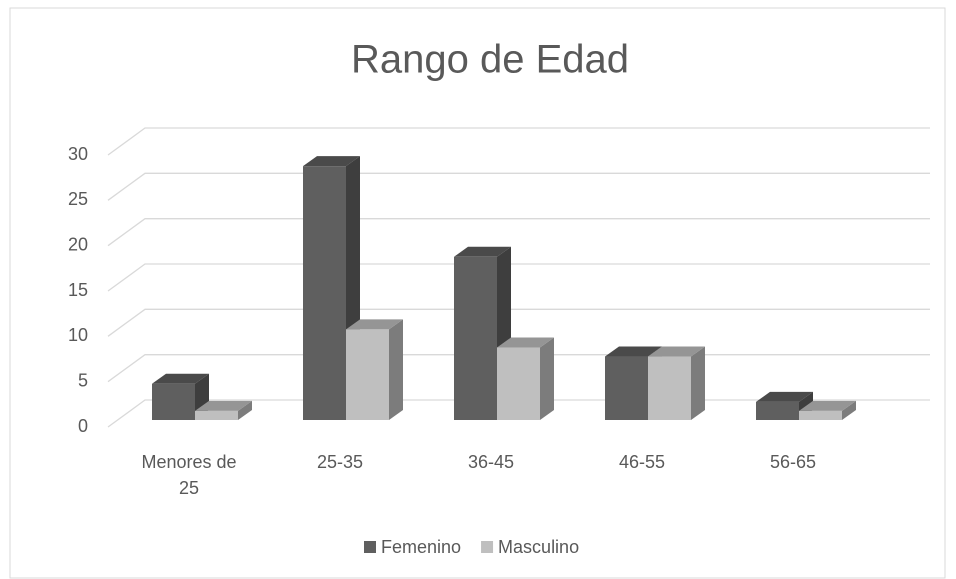 This screenshot has width=956, height=579. Describe the element at coordinates (538, 547) in the screenshot. I see `legend-label: Masculino` at that location.